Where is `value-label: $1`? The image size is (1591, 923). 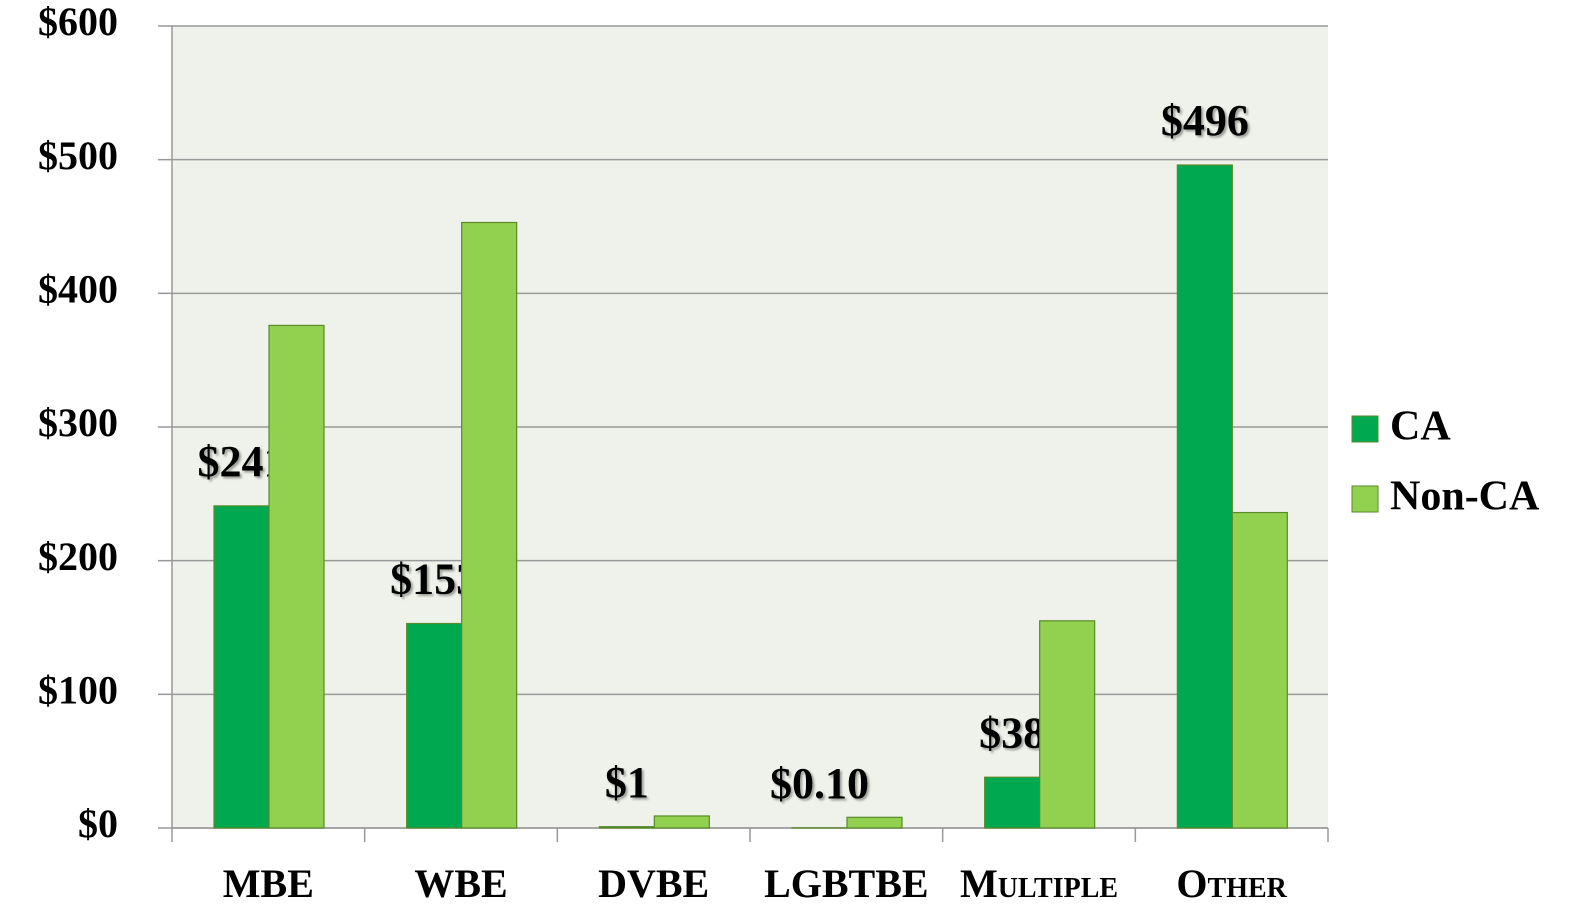
value-label: $1 is located at coordinates (627, 782).